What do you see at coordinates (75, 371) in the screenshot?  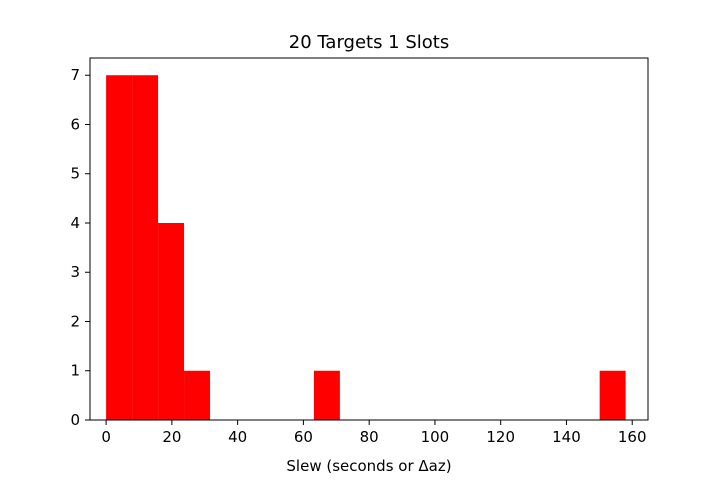 I see `y-tick-label: 1` at bounding box center [75, 371].